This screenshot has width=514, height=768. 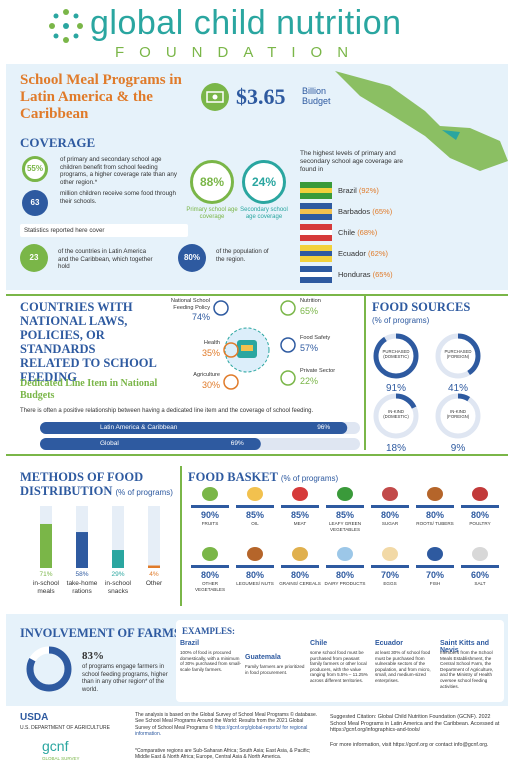 I want to click on law-value: 22%, so click(x=309, y=381).